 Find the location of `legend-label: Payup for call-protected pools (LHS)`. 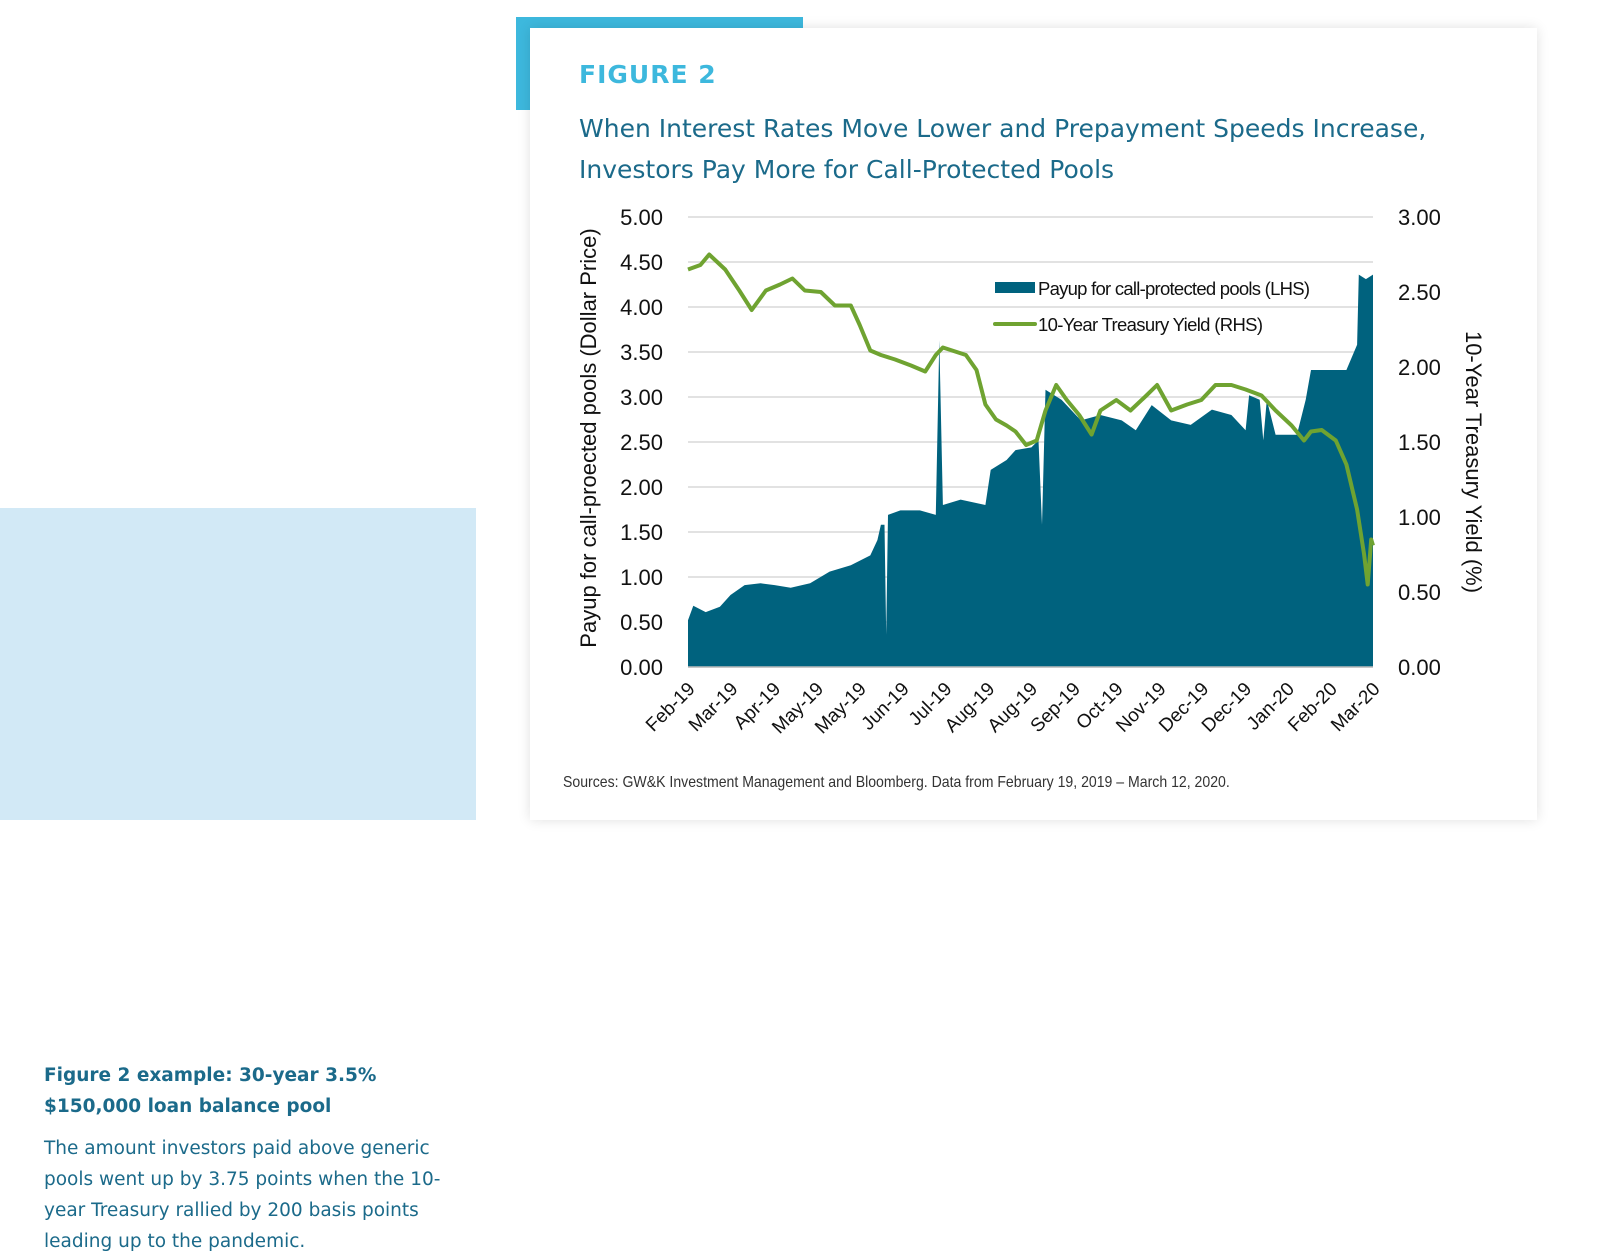

legend-label: Payup for call-protected pools (LHS) is located at coordinates (1174, 288).